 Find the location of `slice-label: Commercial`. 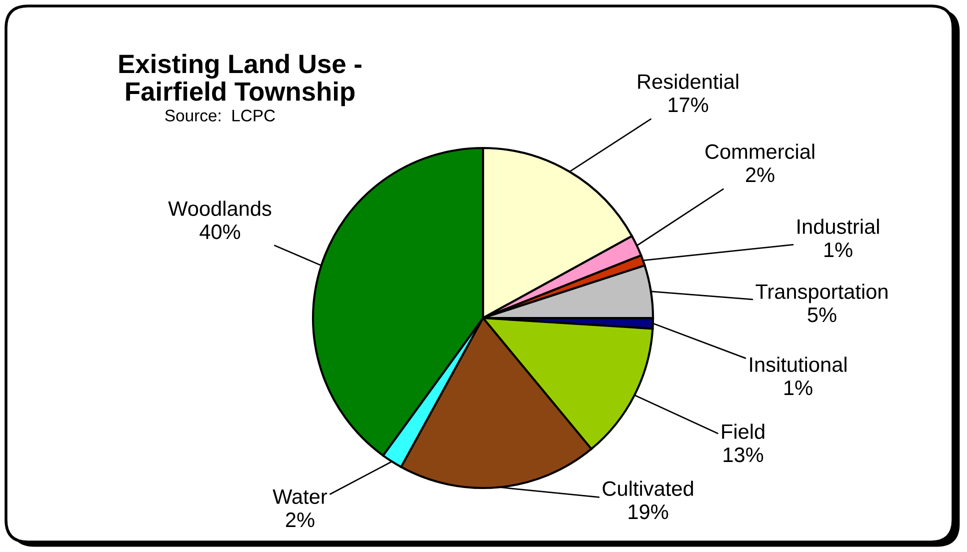

slice-label: Commercial is located at coordinates (760, 151).